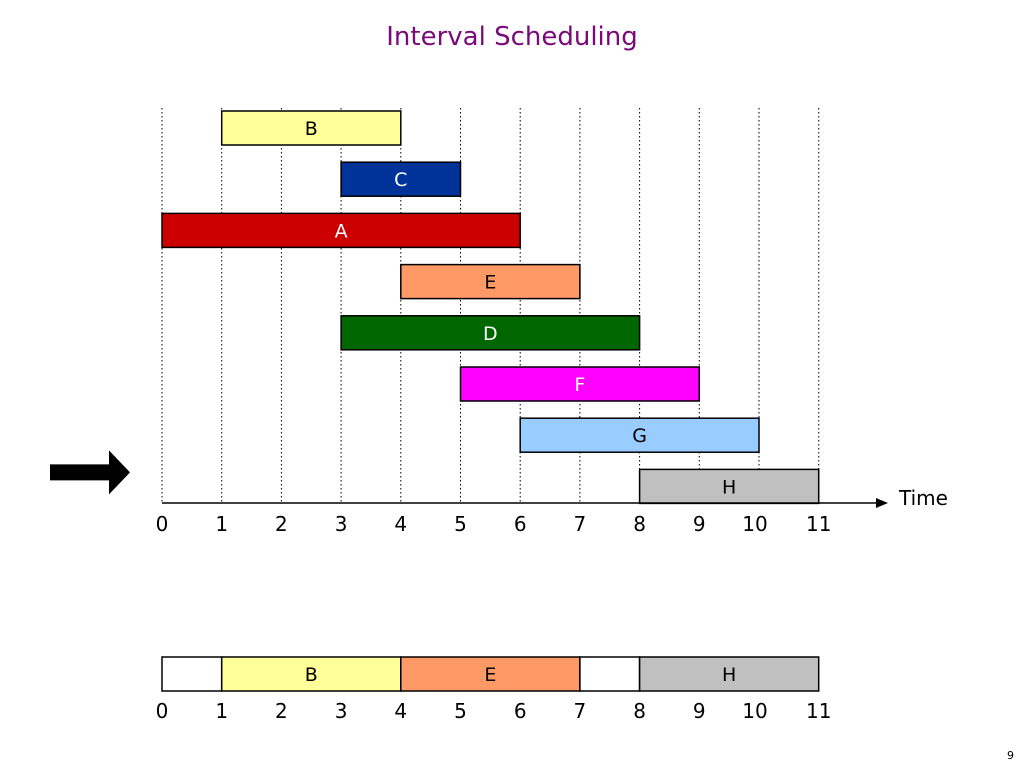  Describe the element at coordinates (221, 524) in the screenshot. I see `axis-tick-label: 1` at that location.